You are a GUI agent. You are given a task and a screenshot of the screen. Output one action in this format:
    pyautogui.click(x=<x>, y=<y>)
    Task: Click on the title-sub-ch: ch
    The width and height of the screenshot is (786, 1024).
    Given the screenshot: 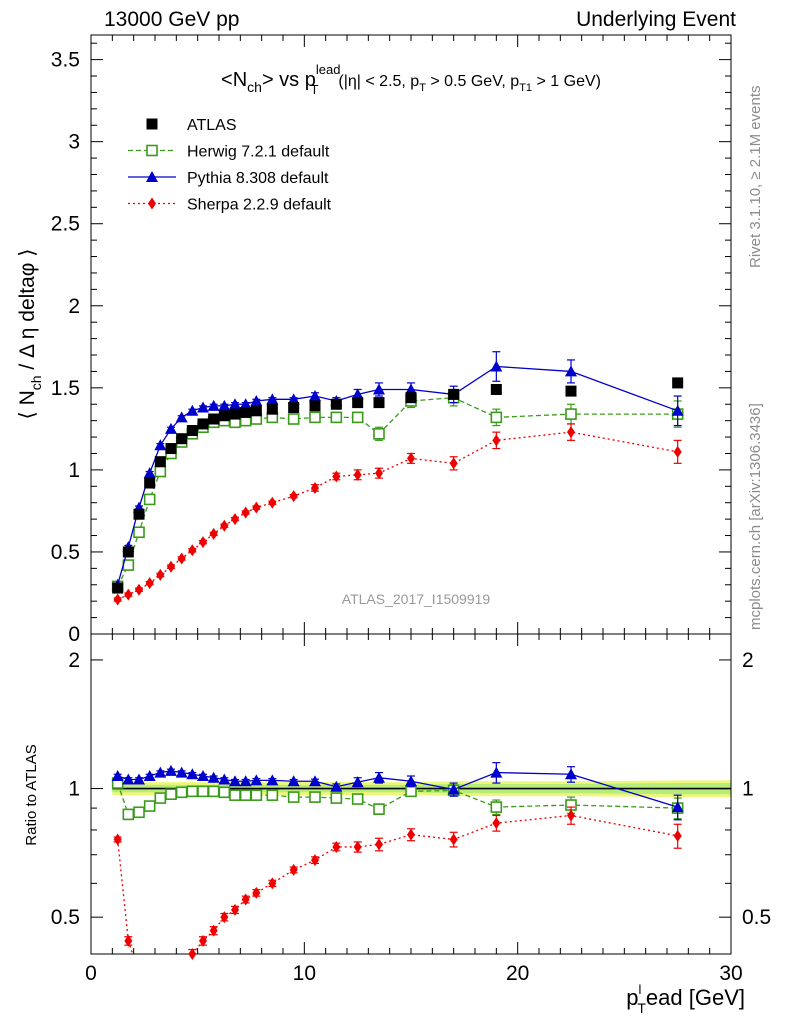 What is the action you would take?
    pyautogui.click(x=254, y=87)
    